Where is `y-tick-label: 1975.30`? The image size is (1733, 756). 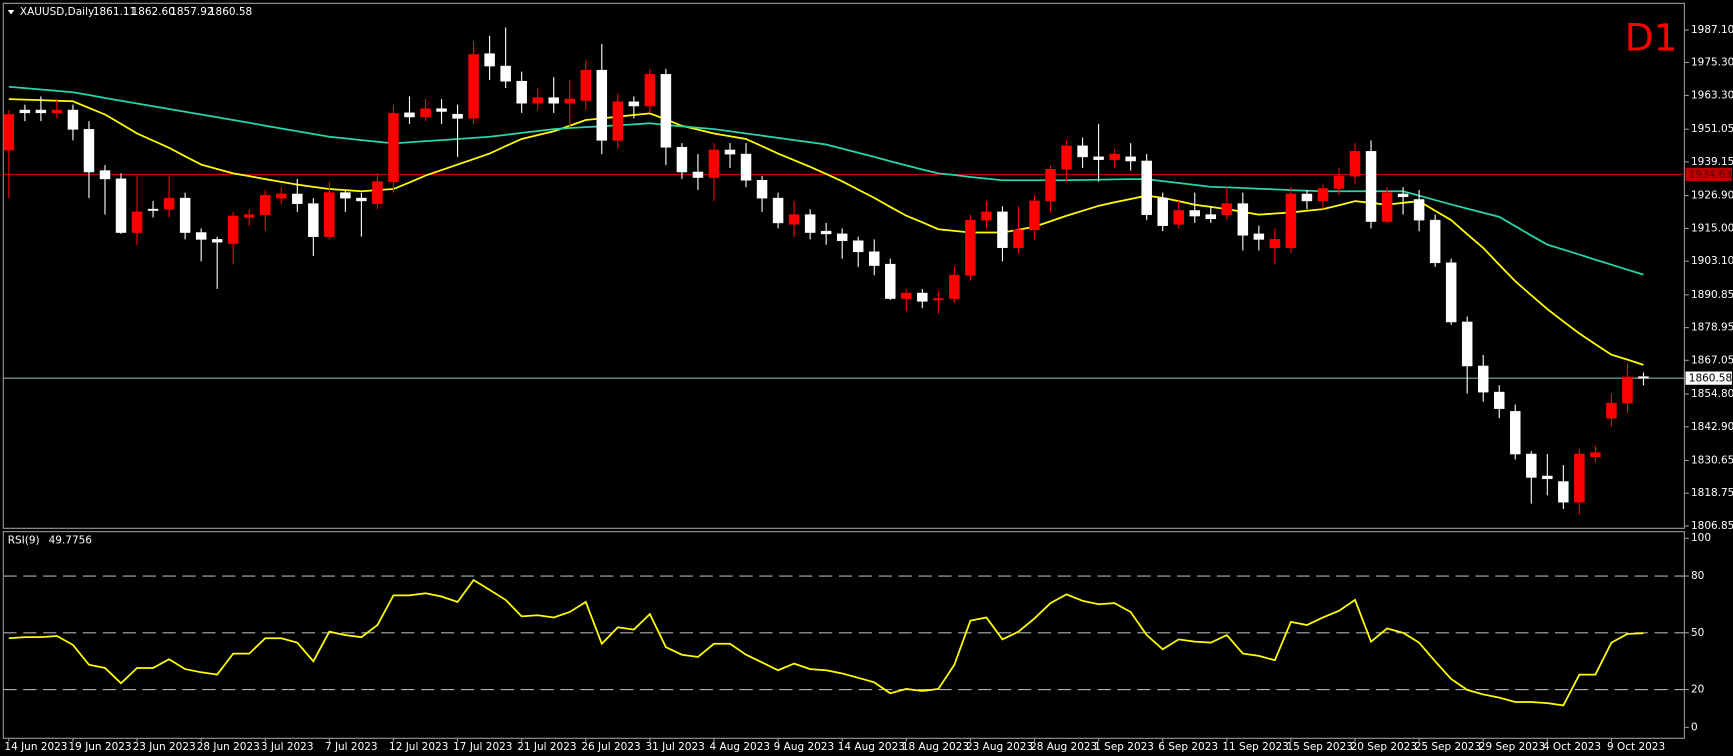 y-tick-label: 1975.30 is located at coordinates (1712, 62).